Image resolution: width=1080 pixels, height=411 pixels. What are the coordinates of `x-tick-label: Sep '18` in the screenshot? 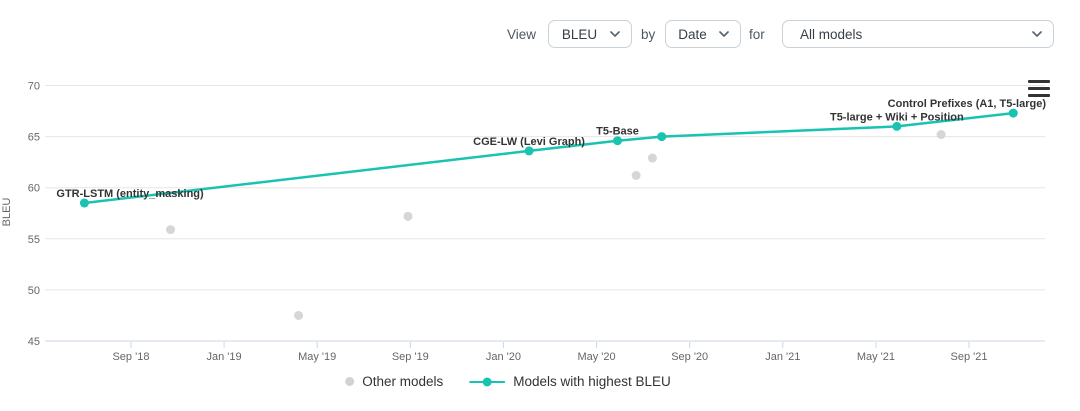 It's located at (130, 357).